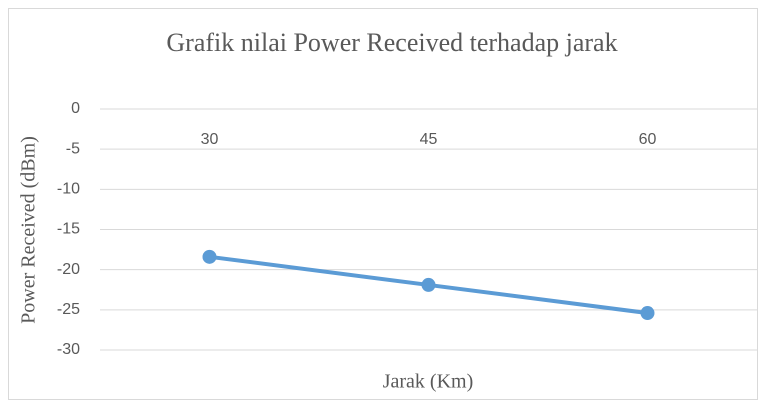 This screenshot has height=410, width=767. What do you see at coordinates (68, 309) in the screenshot?
I see `y-tick-label: -25` at bounding box center [68, 309].